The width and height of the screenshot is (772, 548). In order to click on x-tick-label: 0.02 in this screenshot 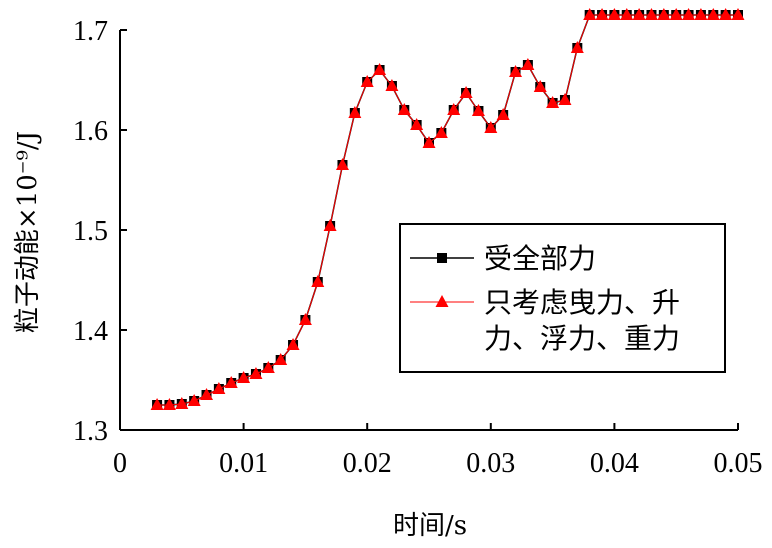, I will do `click(367, 463)`.